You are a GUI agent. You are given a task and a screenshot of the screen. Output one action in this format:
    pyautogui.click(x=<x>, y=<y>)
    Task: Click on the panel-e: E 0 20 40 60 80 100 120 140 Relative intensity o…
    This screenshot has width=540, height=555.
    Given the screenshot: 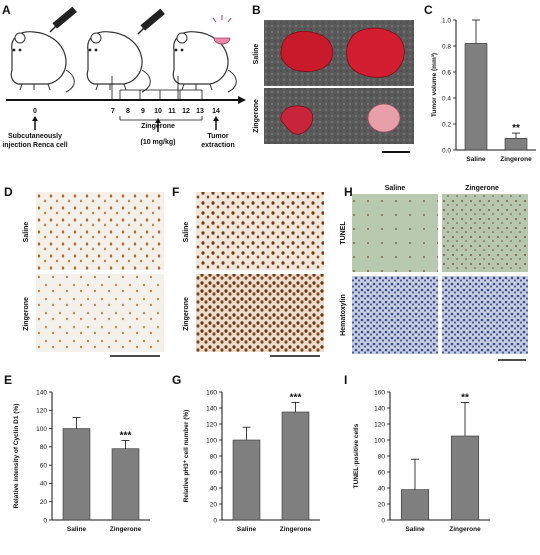 What is the action you would take?
    pyautogui.click(x=77, y=453)
    